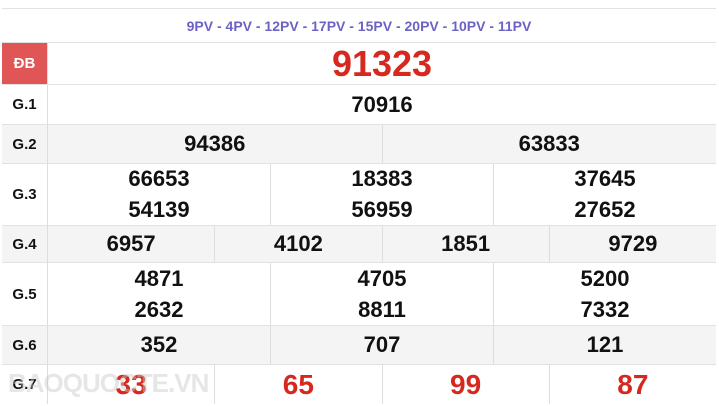 The image size is (719, 406). What do you see at coordinates (25, 384) in the screenshot?
I see `prize-label: G.7` at bounding box center [25, 384].